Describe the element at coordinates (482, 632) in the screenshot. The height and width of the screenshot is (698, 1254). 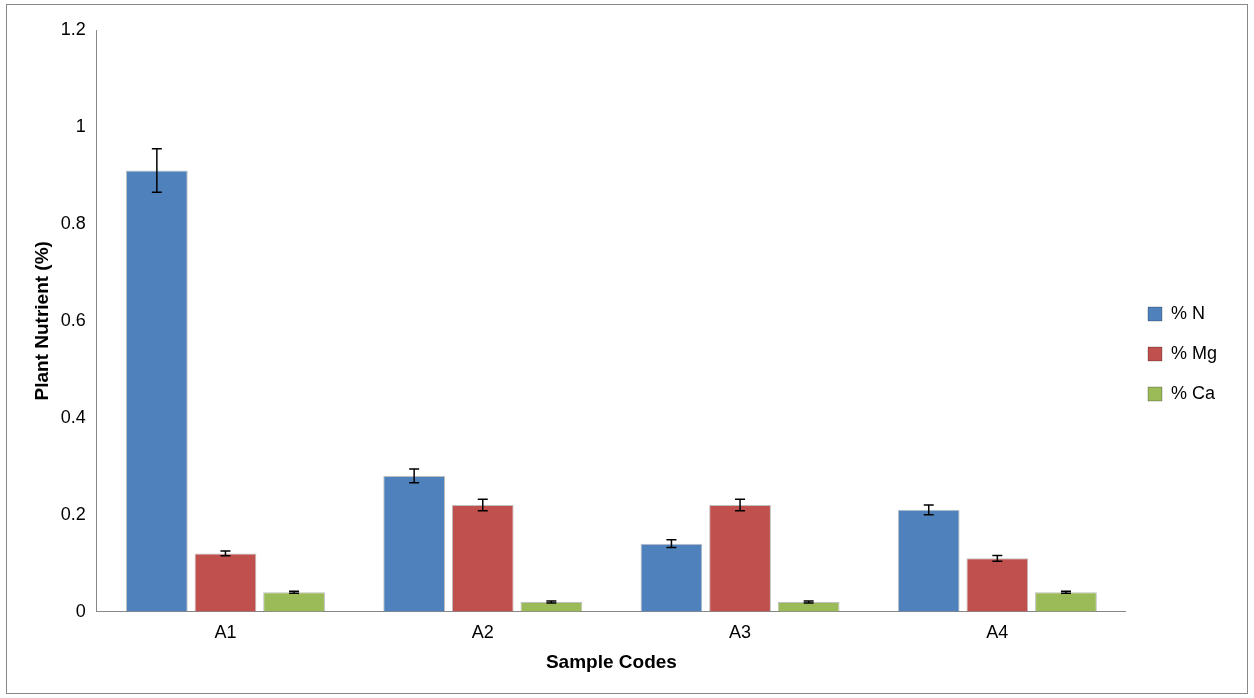
I see `x-tick-label: A2` at that location.